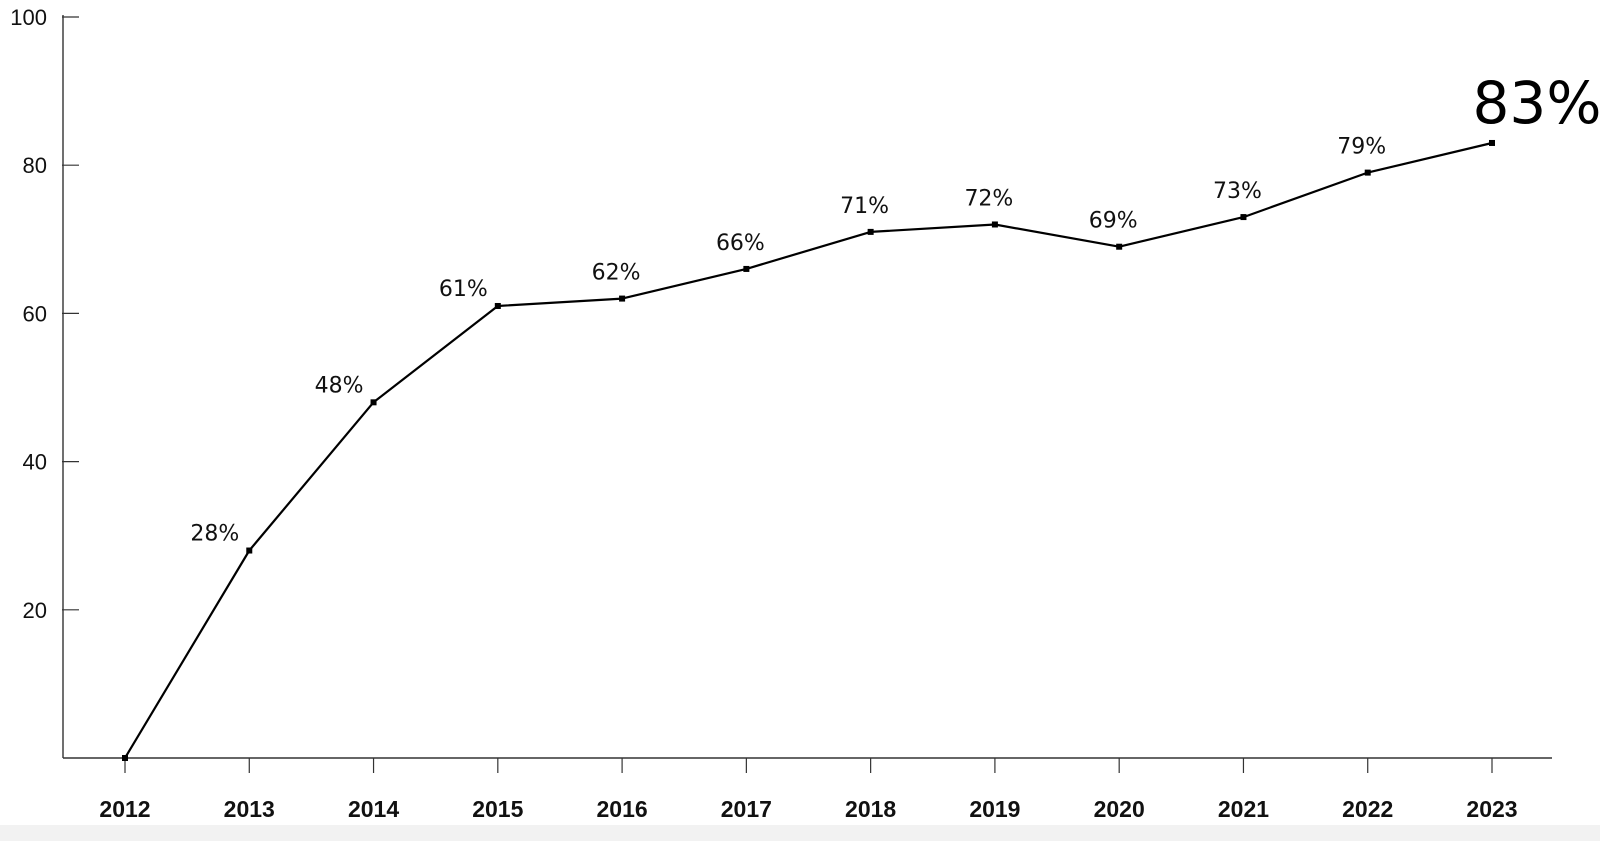  I want to click on x-tick-label: 2021, so click(1243, 809).